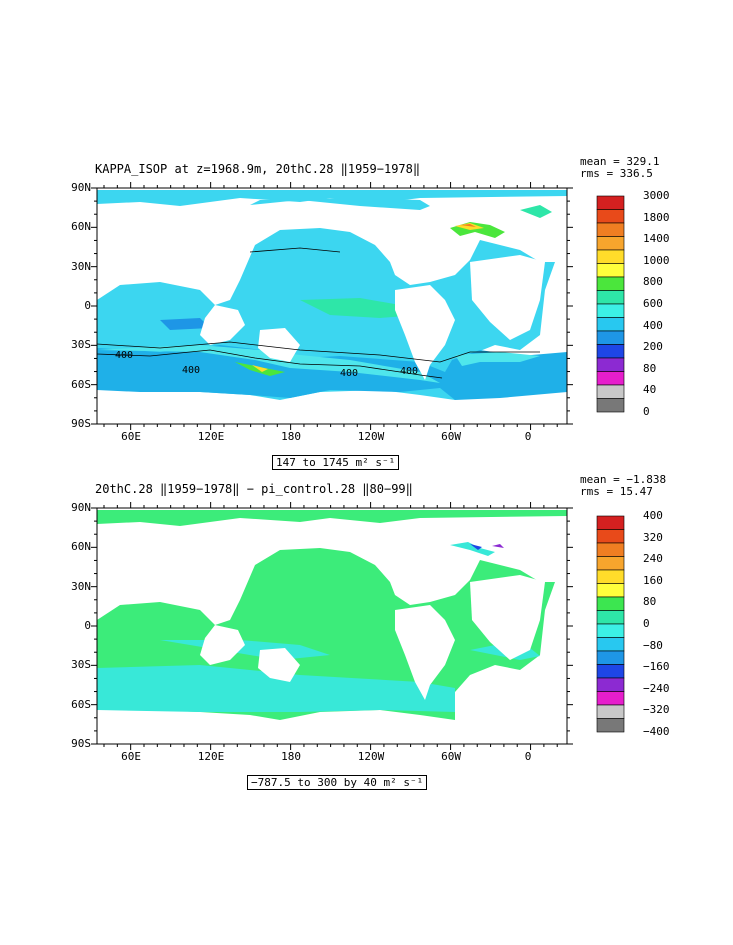  I want to click on colorbar-label: 600, so click(653, 303).